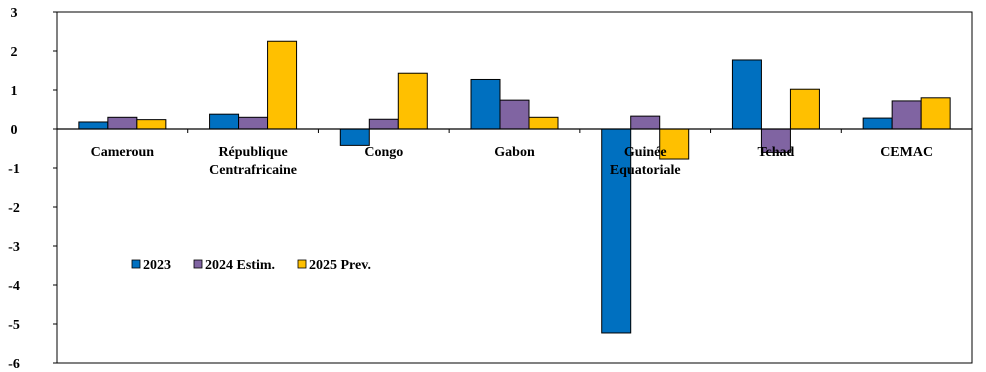 This screenshot has width=986, height=372. Describe the element at coordinates (14, 364) in the screenshot. I see `y-tick-label: -6` at that location.